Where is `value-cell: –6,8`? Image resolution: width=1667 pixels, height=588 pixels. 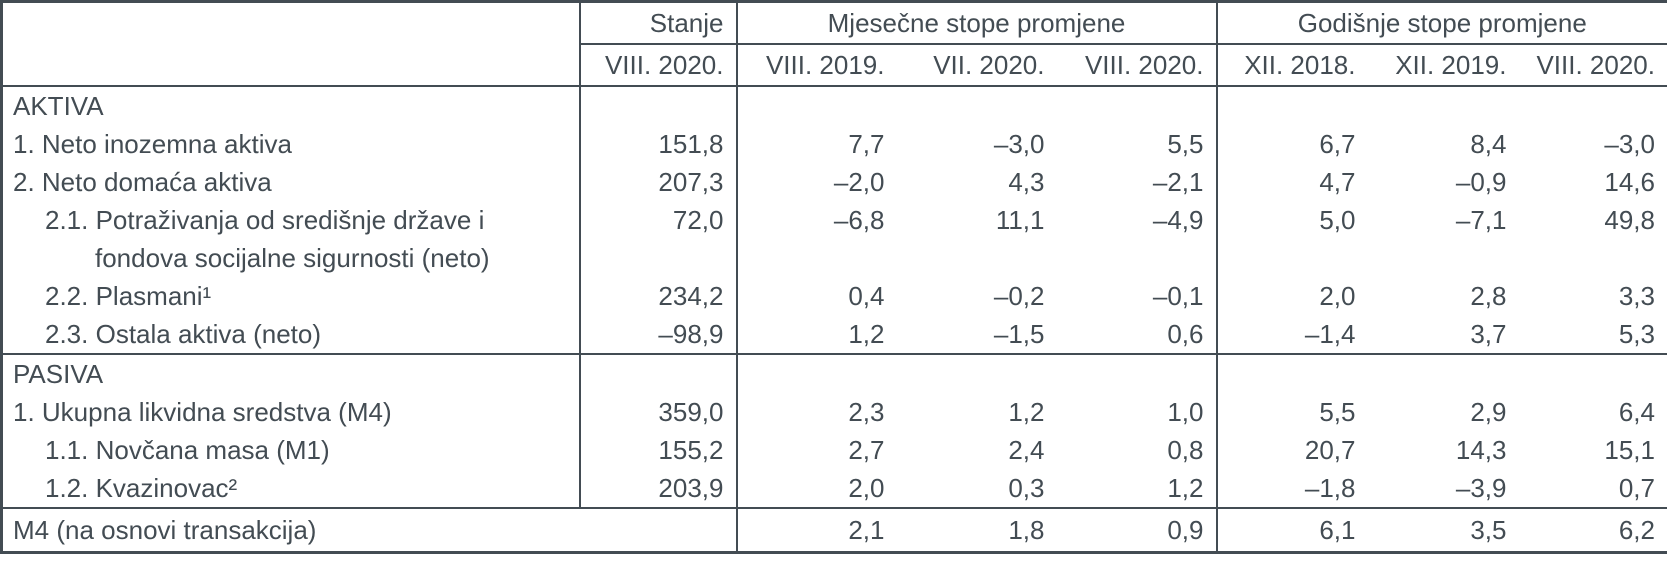
value-cell: –6,8 is located at coordinates (859, 220).